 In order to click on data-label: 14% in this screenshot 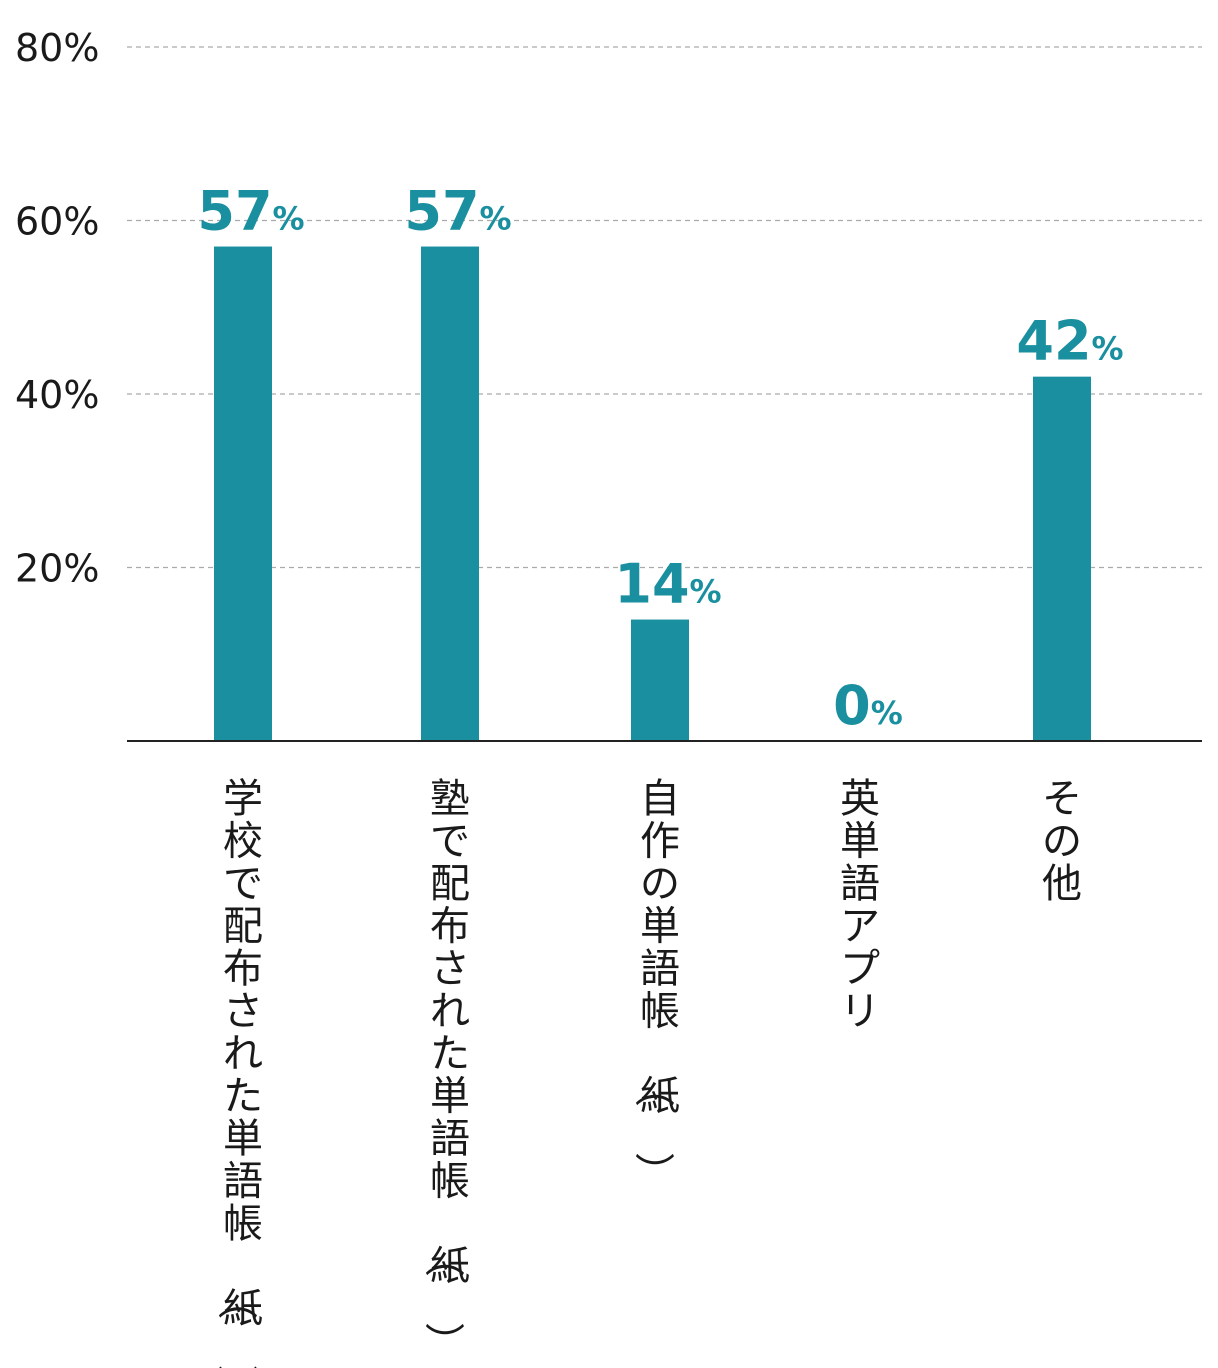, I will do `click(667, 584)`.